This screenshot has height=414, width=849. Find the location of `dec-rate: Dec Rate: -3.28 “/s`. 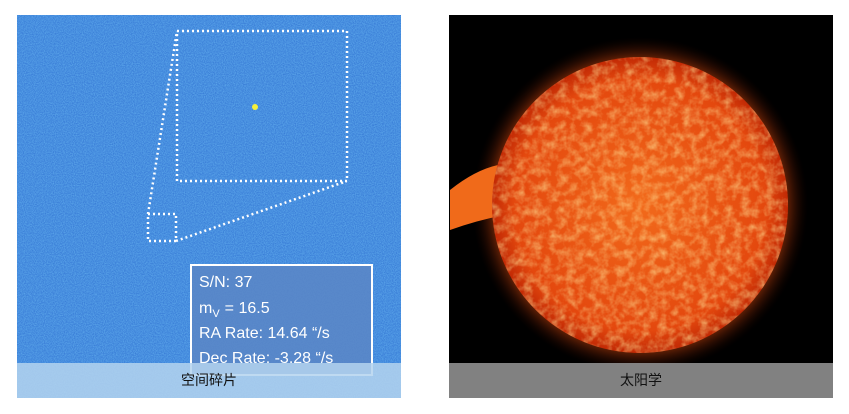

dec-rate: Dec Rate: -3.28 “/s is located at coordinates (266, 358).